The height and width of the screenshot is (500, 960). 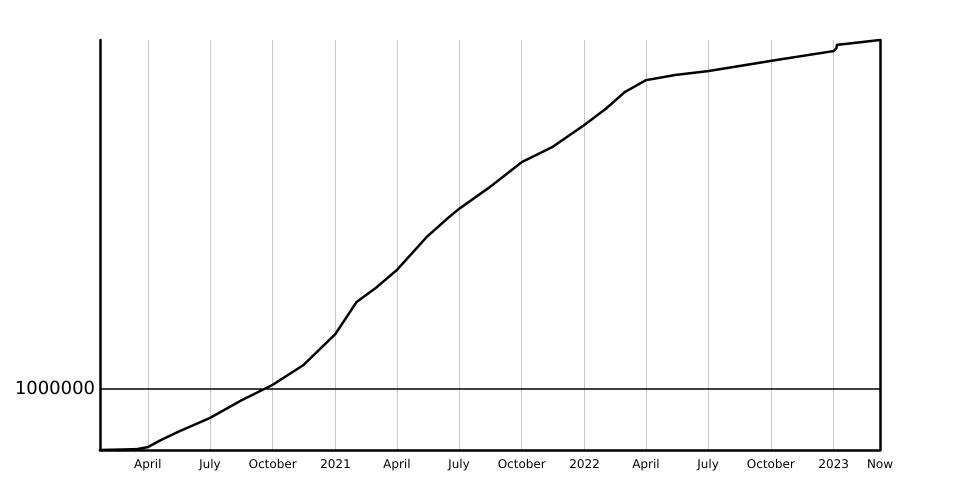 I want to click on x-tick-label: 2023, so click(x=833, y=464).